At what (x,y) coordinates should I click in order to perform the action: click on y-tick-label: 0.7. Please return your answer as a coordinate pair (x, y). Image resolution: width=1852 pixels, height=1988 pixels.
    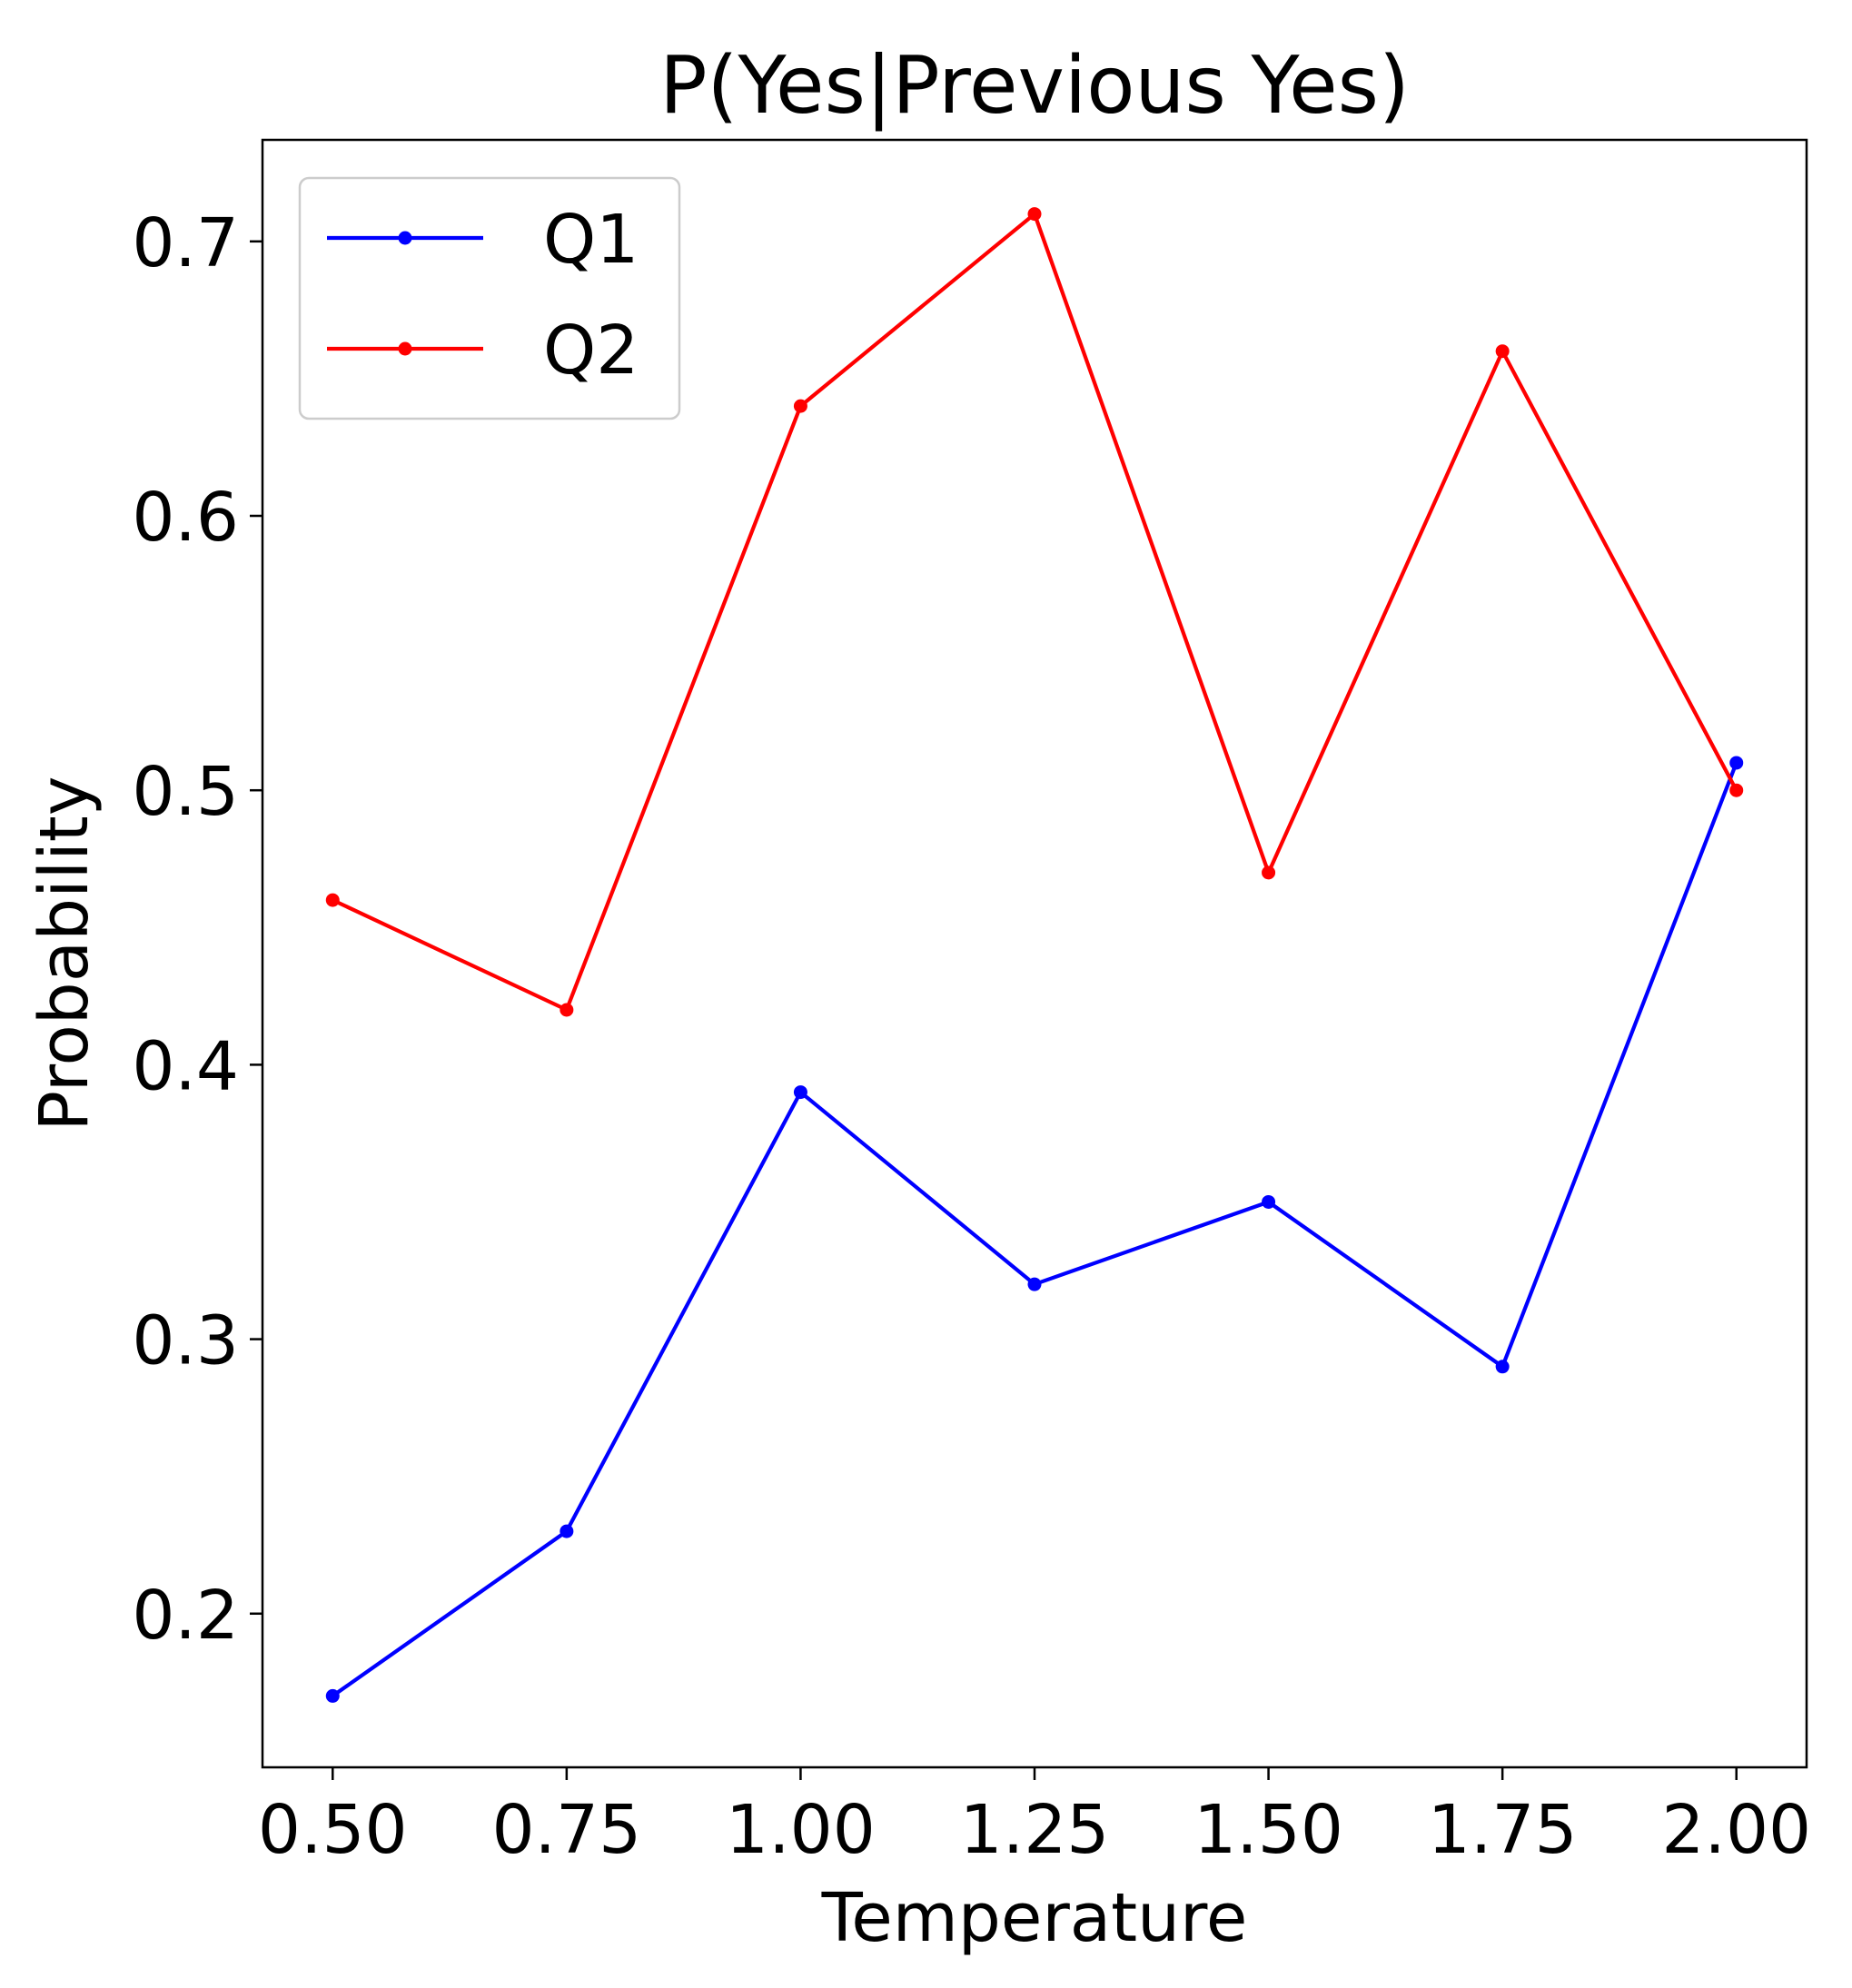
    Looking at the image, I should click on (185, 243).